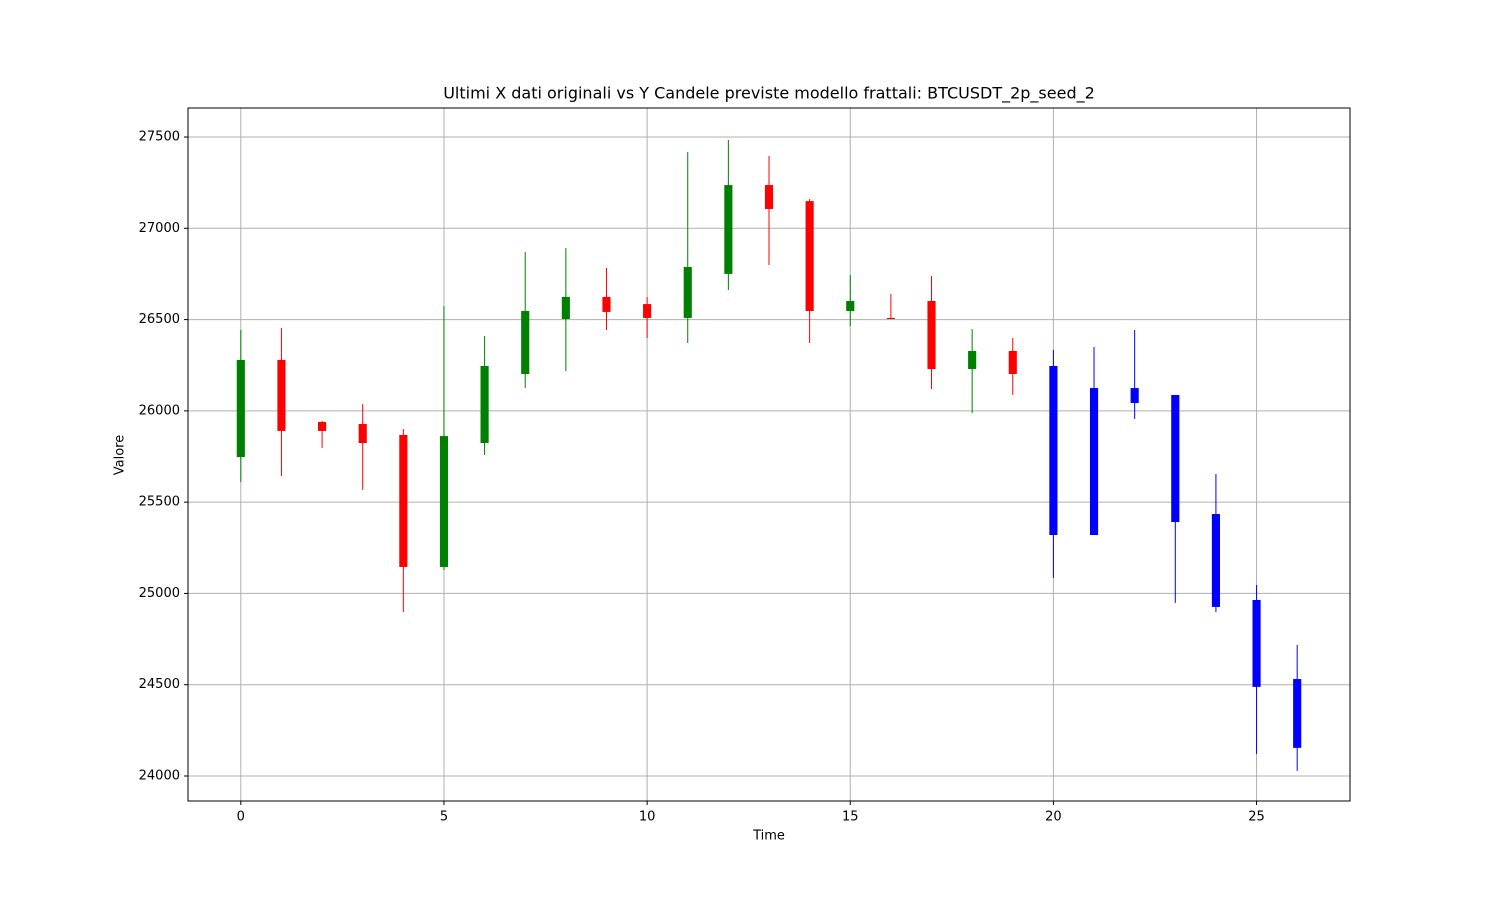  Describe the element at coordinates (768, 836) in the screenshot. I see `x-axis-label: Time` at that location.